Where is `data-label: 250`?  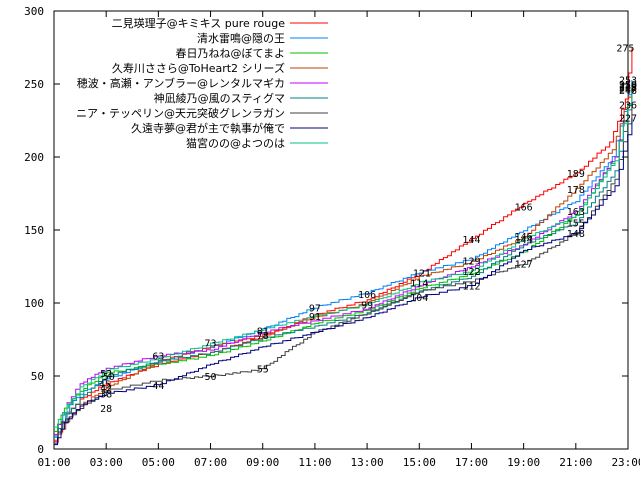
data-label: 250 is located at coordinates (628, 85).